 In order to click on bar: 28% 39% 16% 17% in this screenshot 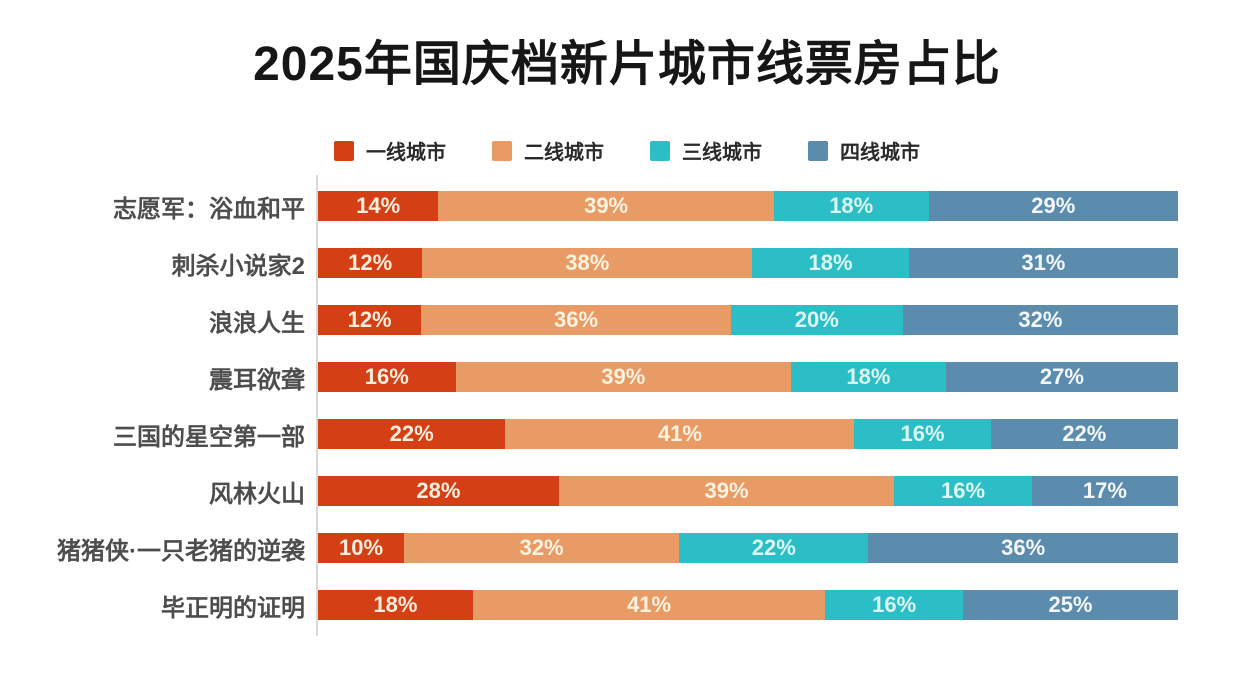, I will do `click(748, 491)`.